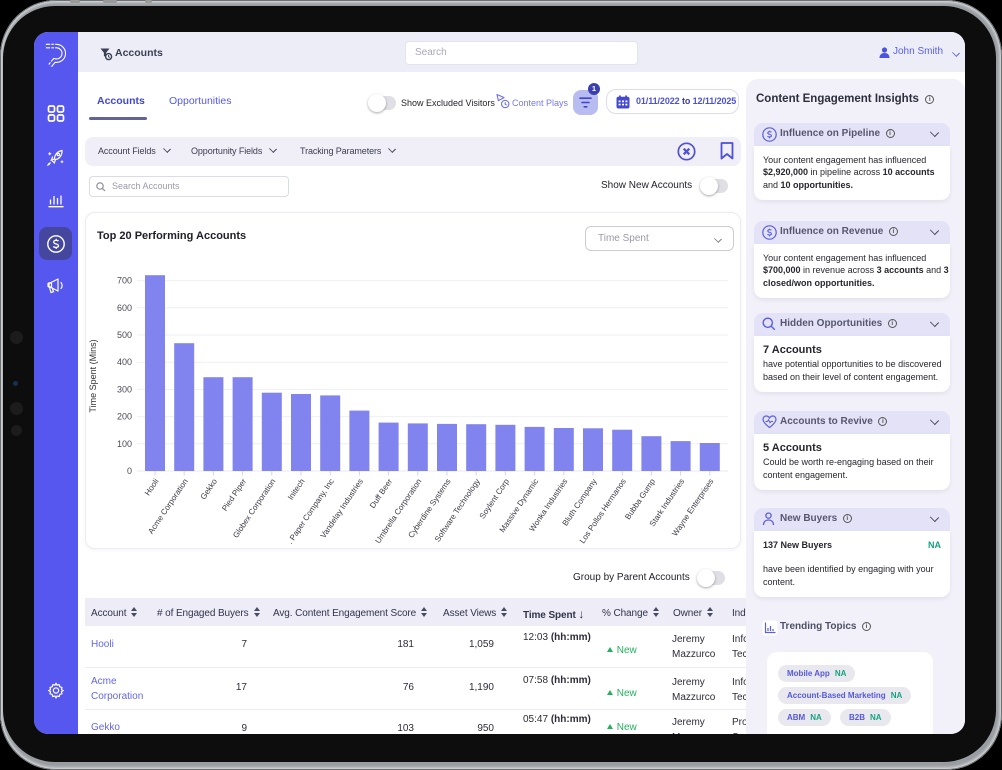 Image resolution: width=1002 pixels, height=770 pixels. I want to click on svg-text: Pied Piper, so click(234, 495).